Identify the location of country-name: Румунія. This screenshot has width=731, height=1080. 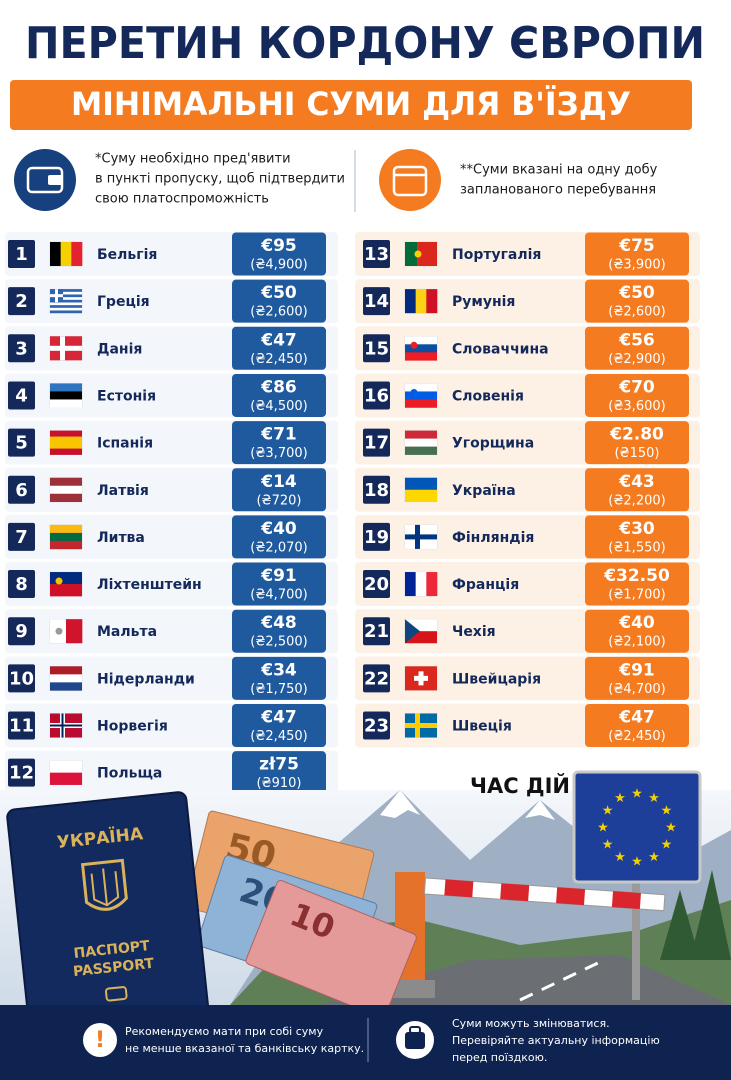
(483, 302).